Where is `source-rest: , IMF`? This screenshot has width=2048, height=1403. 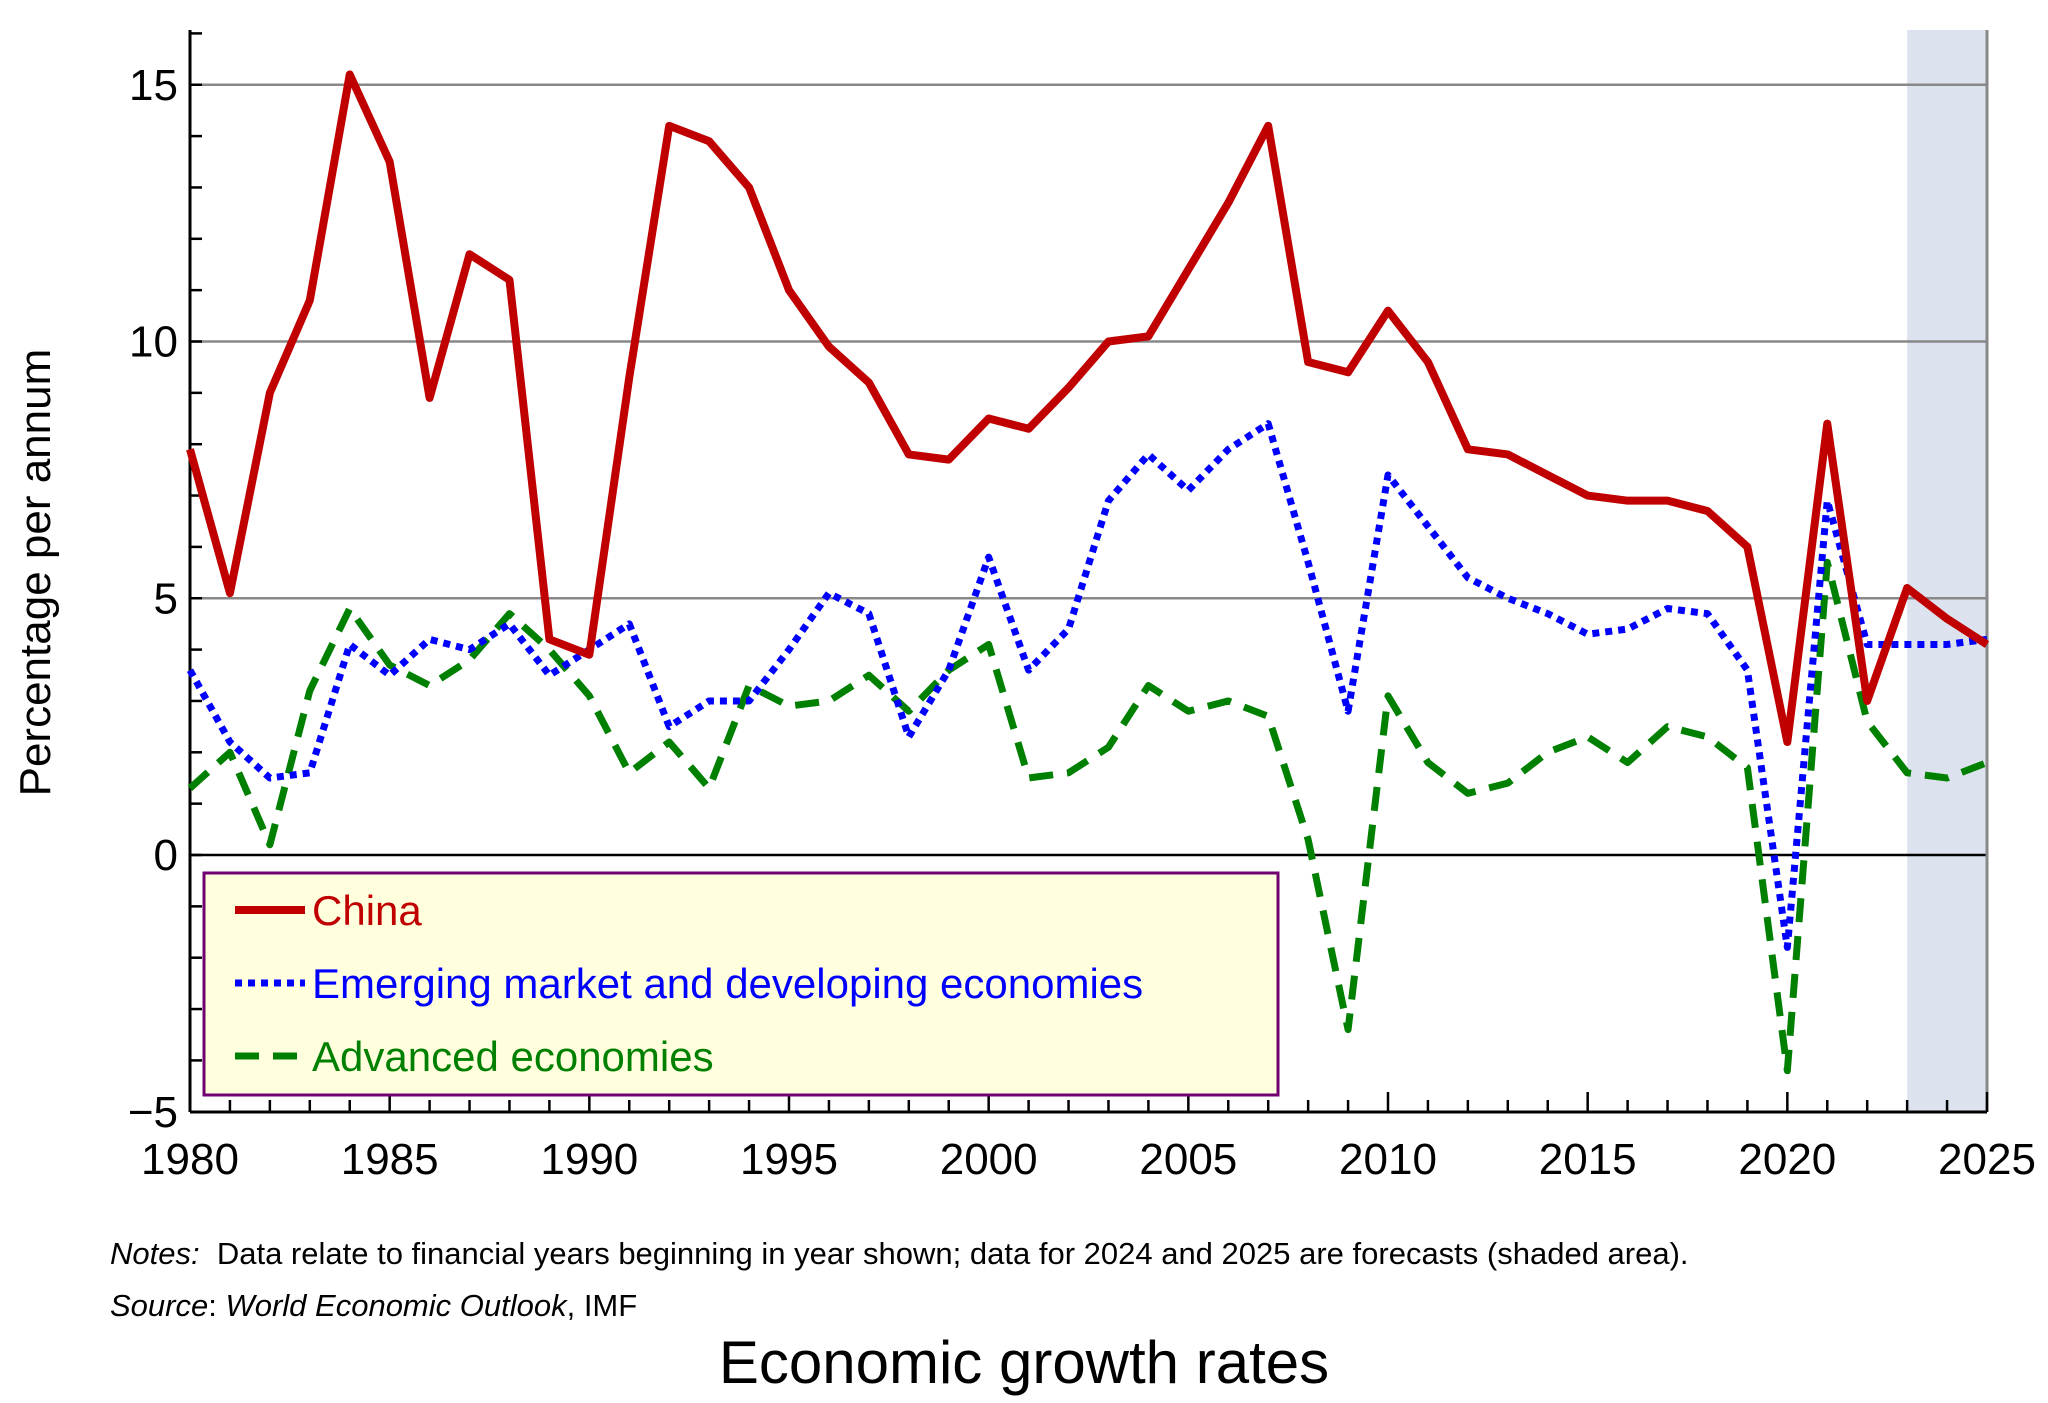 source-rest: , IMF is located at coordinates (602, 1305).